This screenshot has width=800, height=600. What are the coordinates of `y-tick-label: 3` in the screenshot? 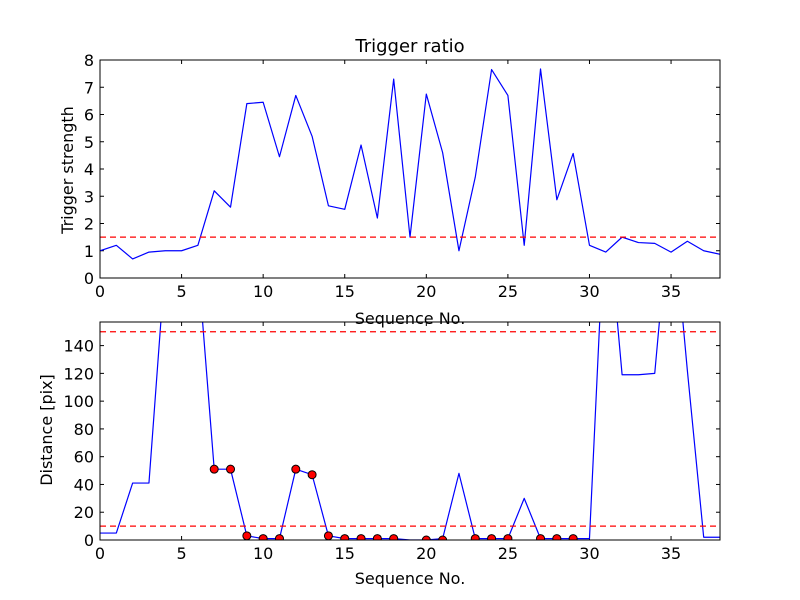 It's located at (89, 196).